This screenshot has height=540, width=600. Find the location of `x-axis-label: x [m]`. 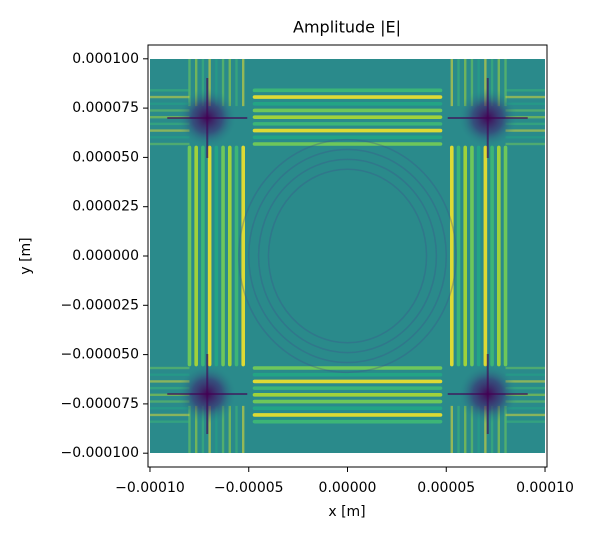

x-axis-label: x [m] is located at coordinates (346, 512).